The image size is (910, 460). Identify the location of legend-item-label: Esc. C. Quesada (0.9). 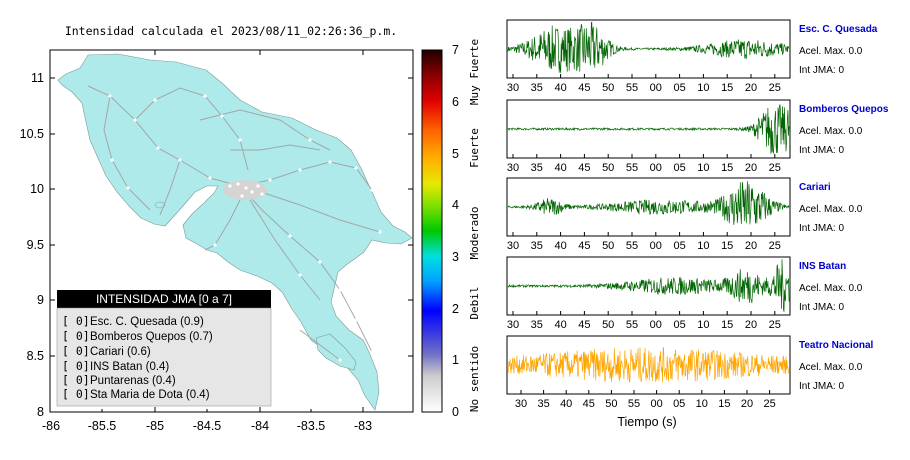
(147, 322).